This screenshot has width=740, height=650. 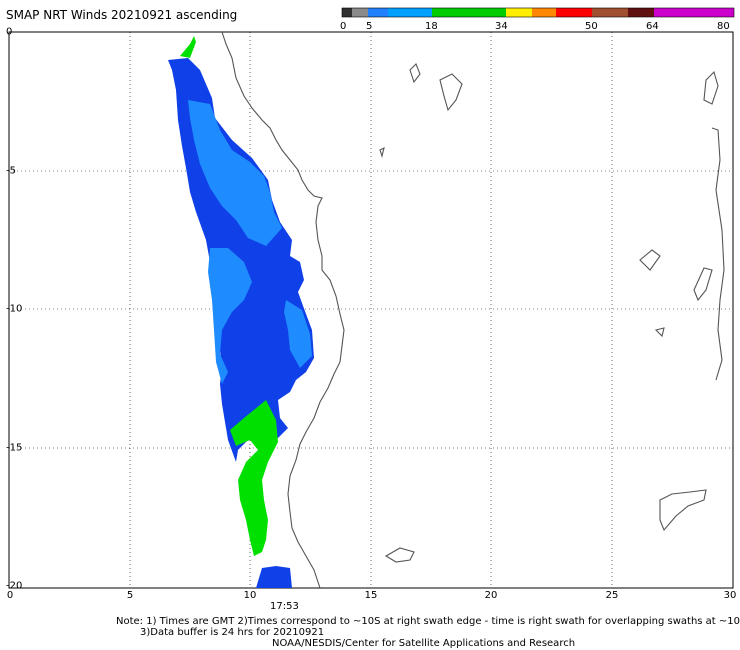 What do you see at coordinates (10, 595) in the screenshot?
I see `lon-label-0: 0` at bounding box center [10, 595].